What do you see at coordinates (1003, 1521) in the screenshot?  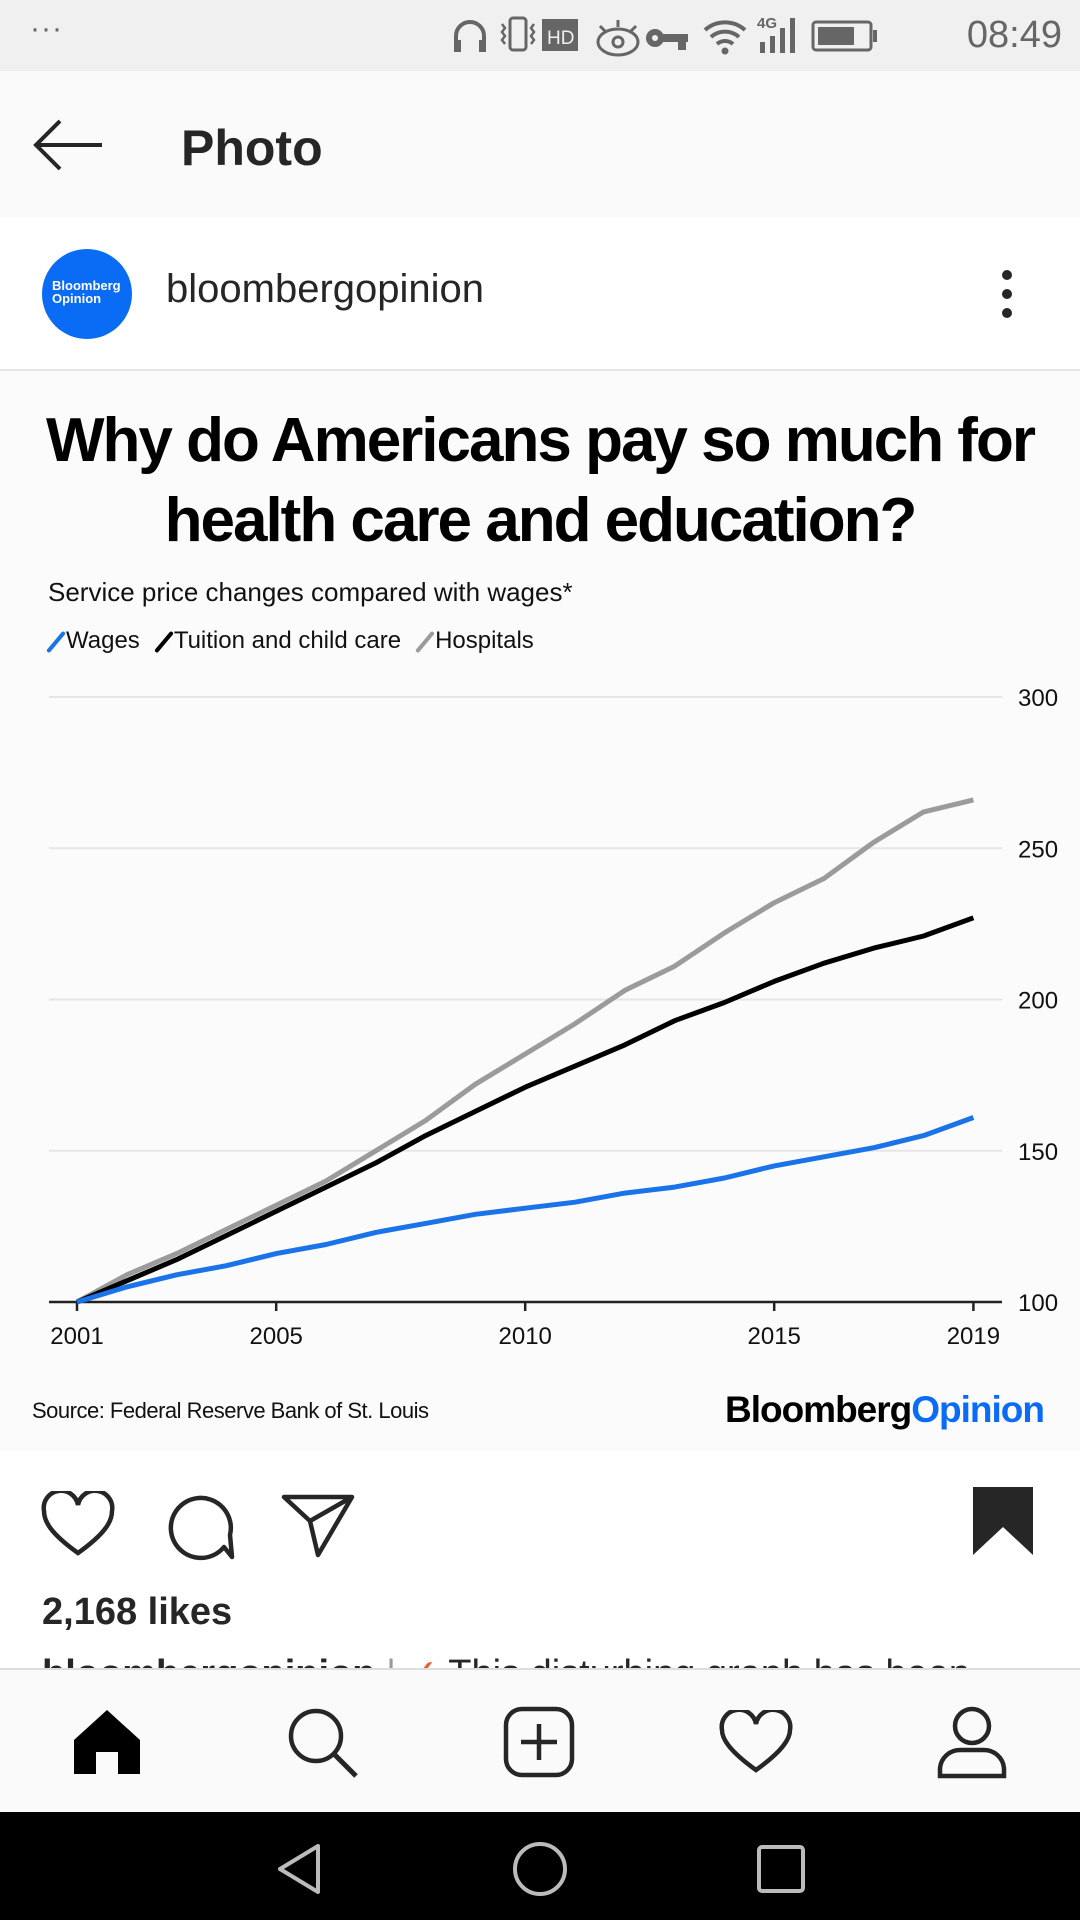 I see `bookmark-icon` at bounding box center [1003, 1521].